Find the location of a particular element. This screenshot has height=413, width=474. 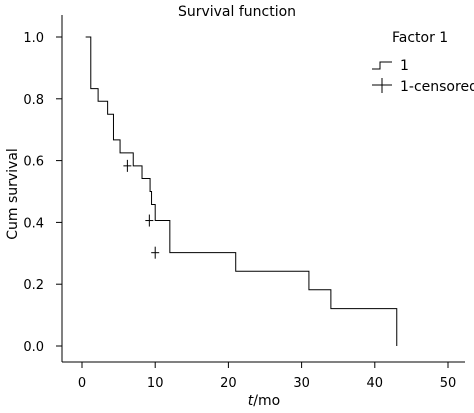

legend: Factor 1 1 1-censored is located at coordinates (423, 62).